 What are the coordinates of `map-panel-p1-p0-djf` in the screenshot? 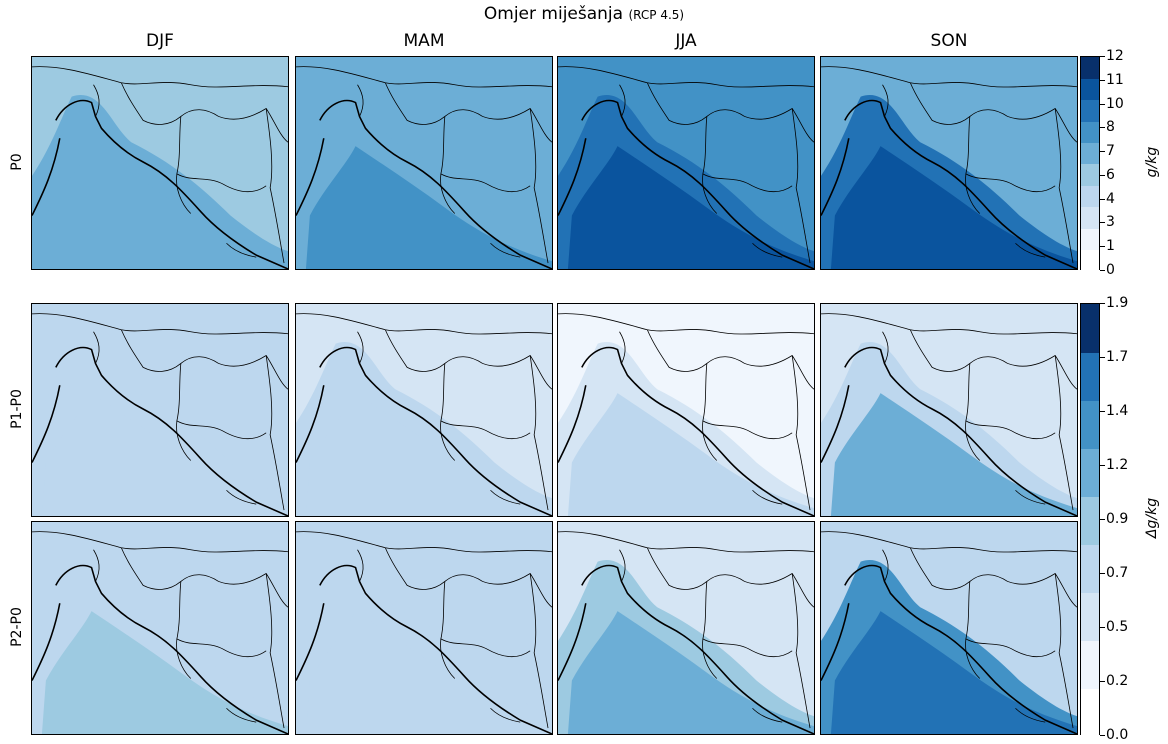 It's located at (160, 410).